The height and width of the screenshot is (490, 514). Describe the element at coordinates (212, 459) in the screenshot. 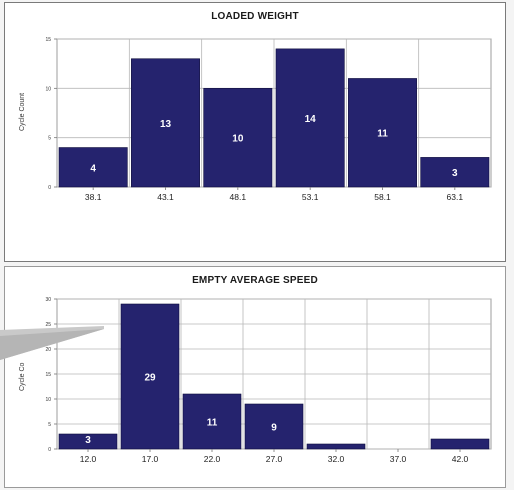

I see `x-tick-label: 22.0` at that location.